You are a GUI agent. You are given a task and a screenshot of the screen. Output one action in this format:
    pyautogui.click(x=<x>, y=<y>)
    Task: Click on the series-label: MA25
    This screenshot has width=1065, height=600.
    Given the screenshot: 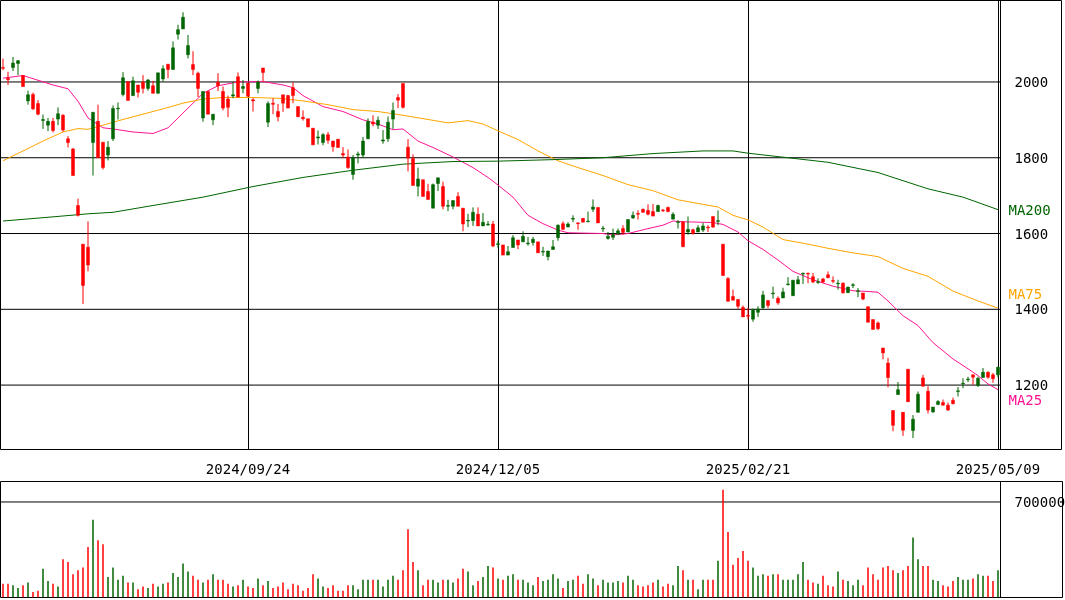 What is the action you would take?
    pyautogui.click(x=1025, y=400)
    